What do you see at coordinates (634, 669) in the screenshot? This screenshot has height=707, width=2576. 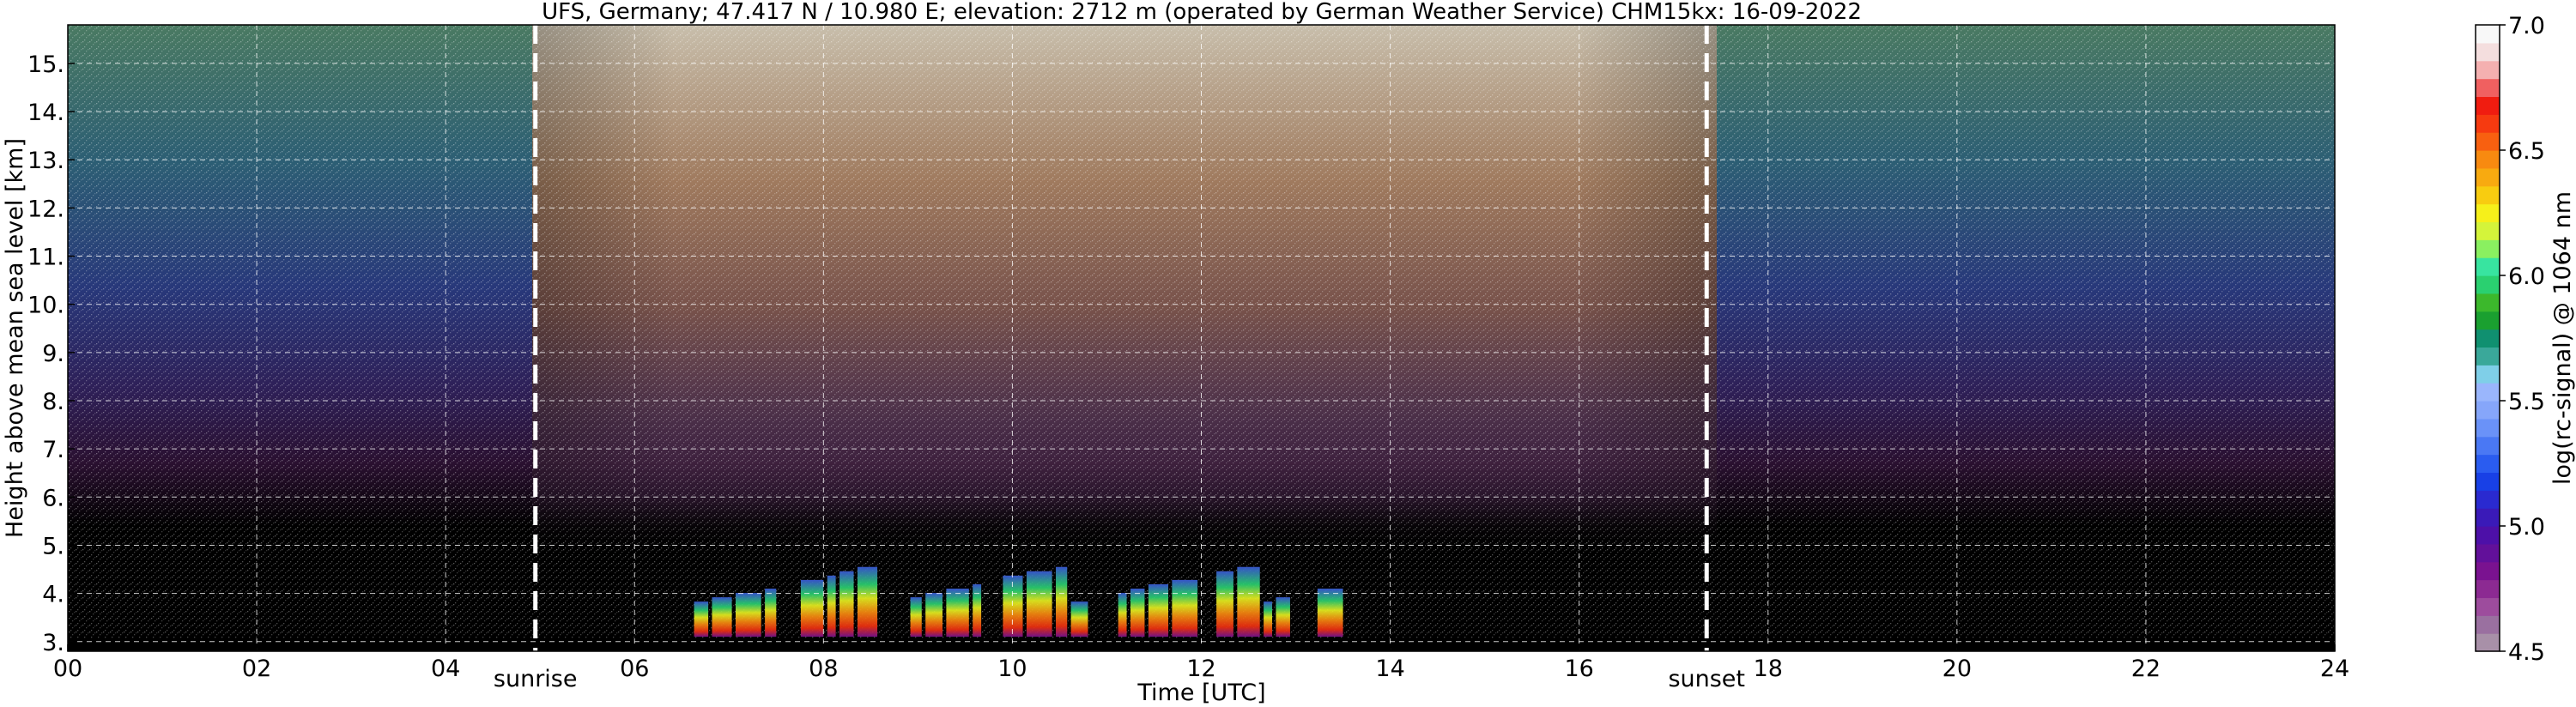 I see `x-tick-label: 06` at bounding box center [634, 669].